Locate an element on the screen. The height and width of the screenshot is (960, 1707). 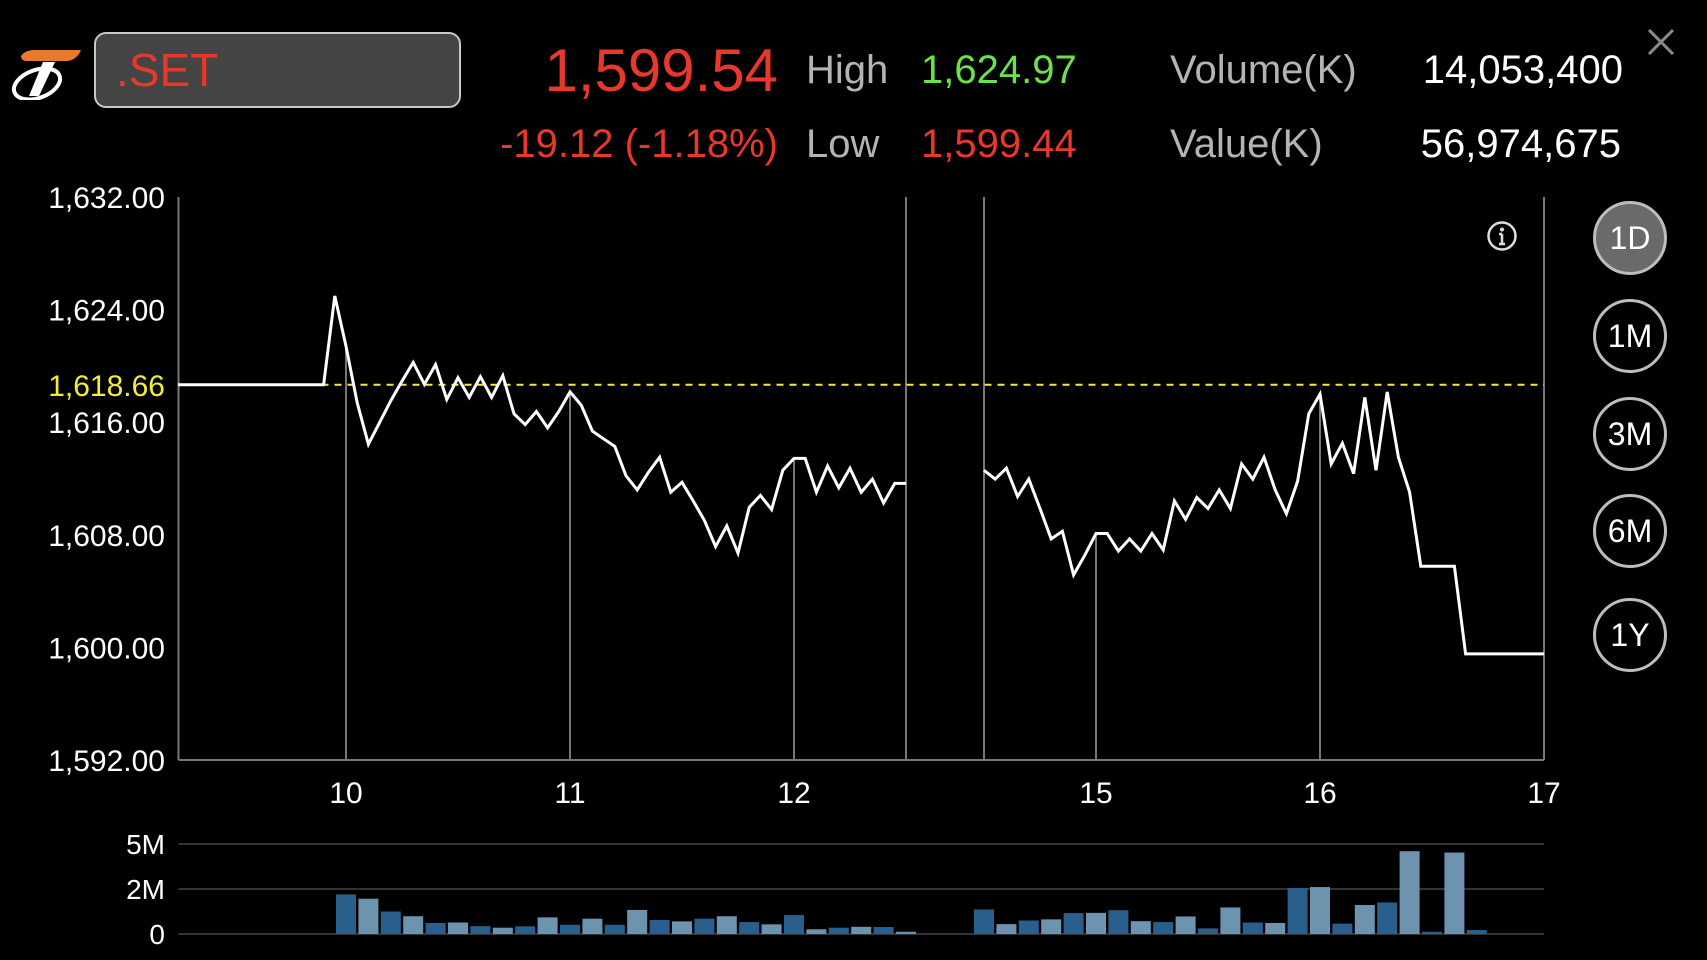
close-icon is located at coordinates (1661, 42).